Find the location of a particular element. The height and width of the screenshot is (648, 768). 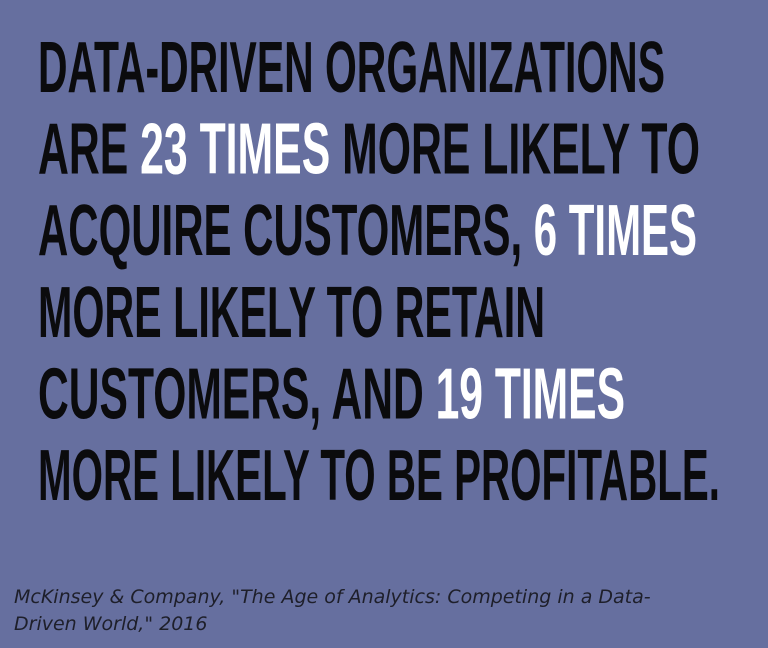

quote-line: MORE LIKELY TO BE PROFITABLE. is located at coordinates (379, 476).